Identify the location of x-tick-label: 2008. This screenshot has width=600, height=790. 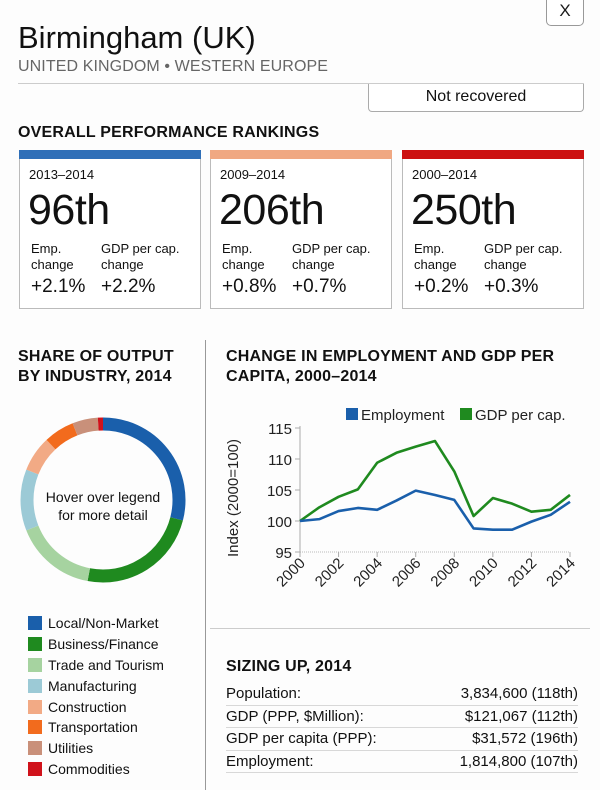
(445, 573).